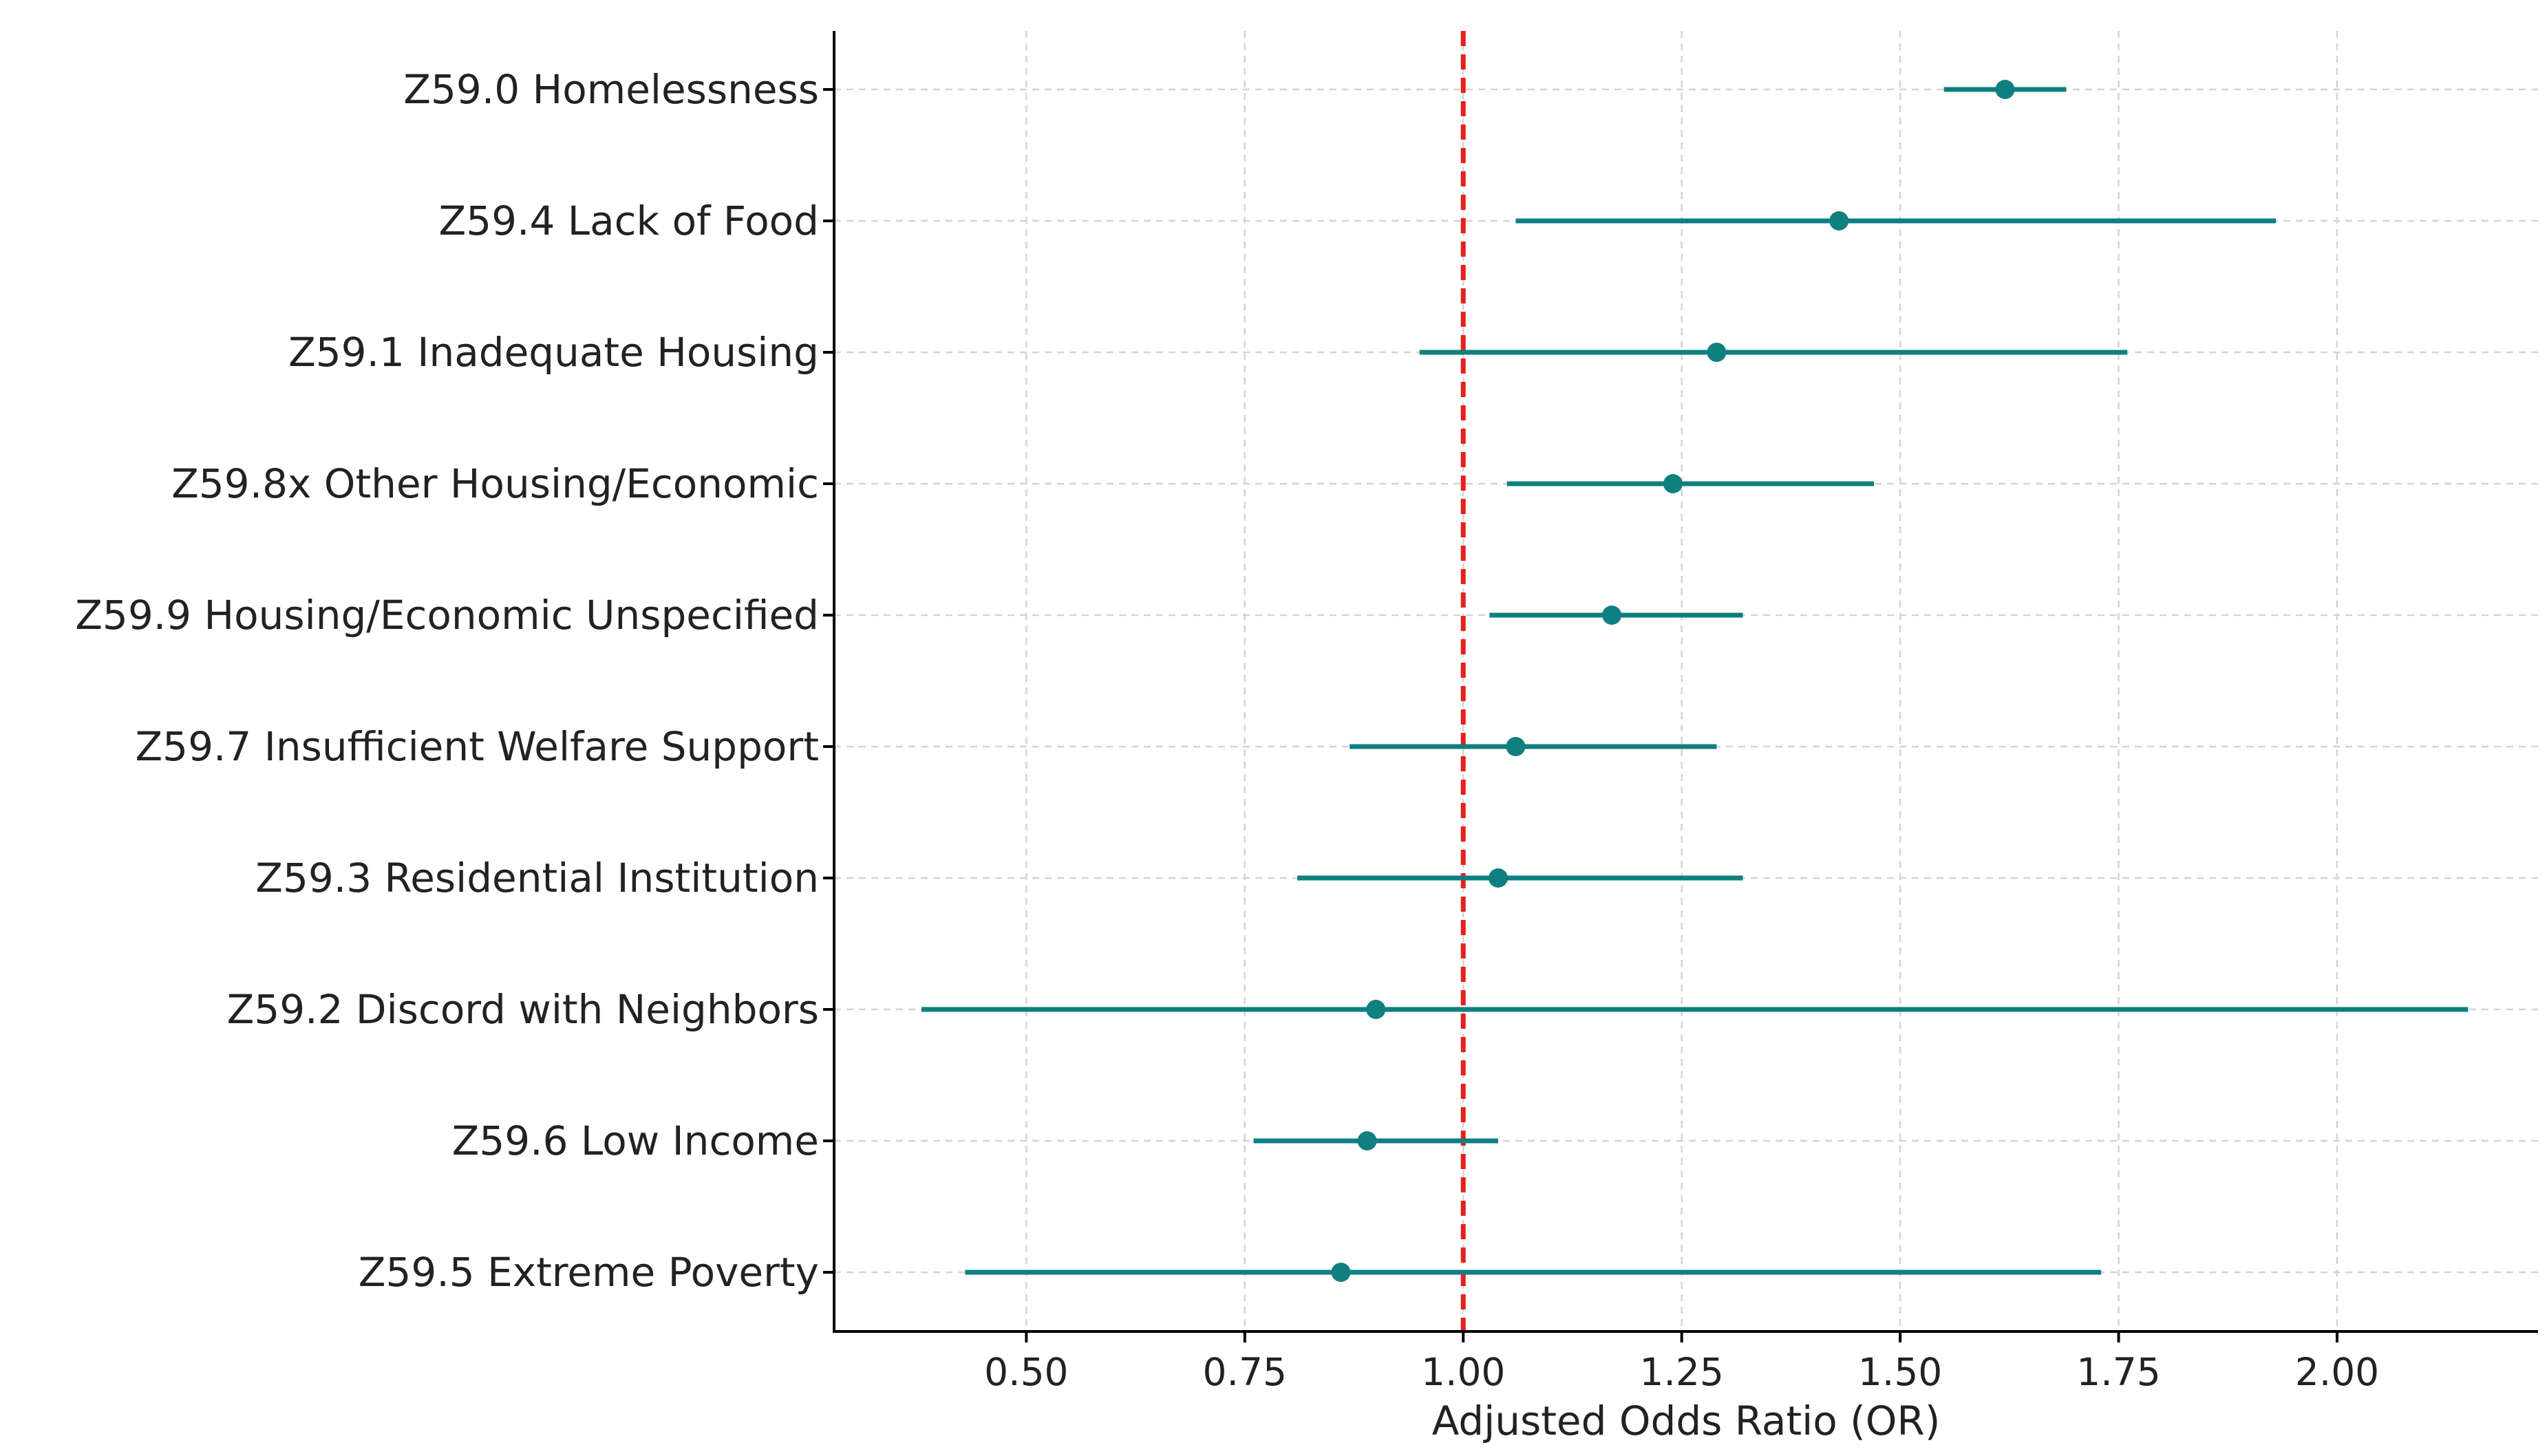  What do you see at coordinates (2118, 1372) in the screenshot?
I see `x-tick-label: 1.75` at bounding box center [2118, 1372].